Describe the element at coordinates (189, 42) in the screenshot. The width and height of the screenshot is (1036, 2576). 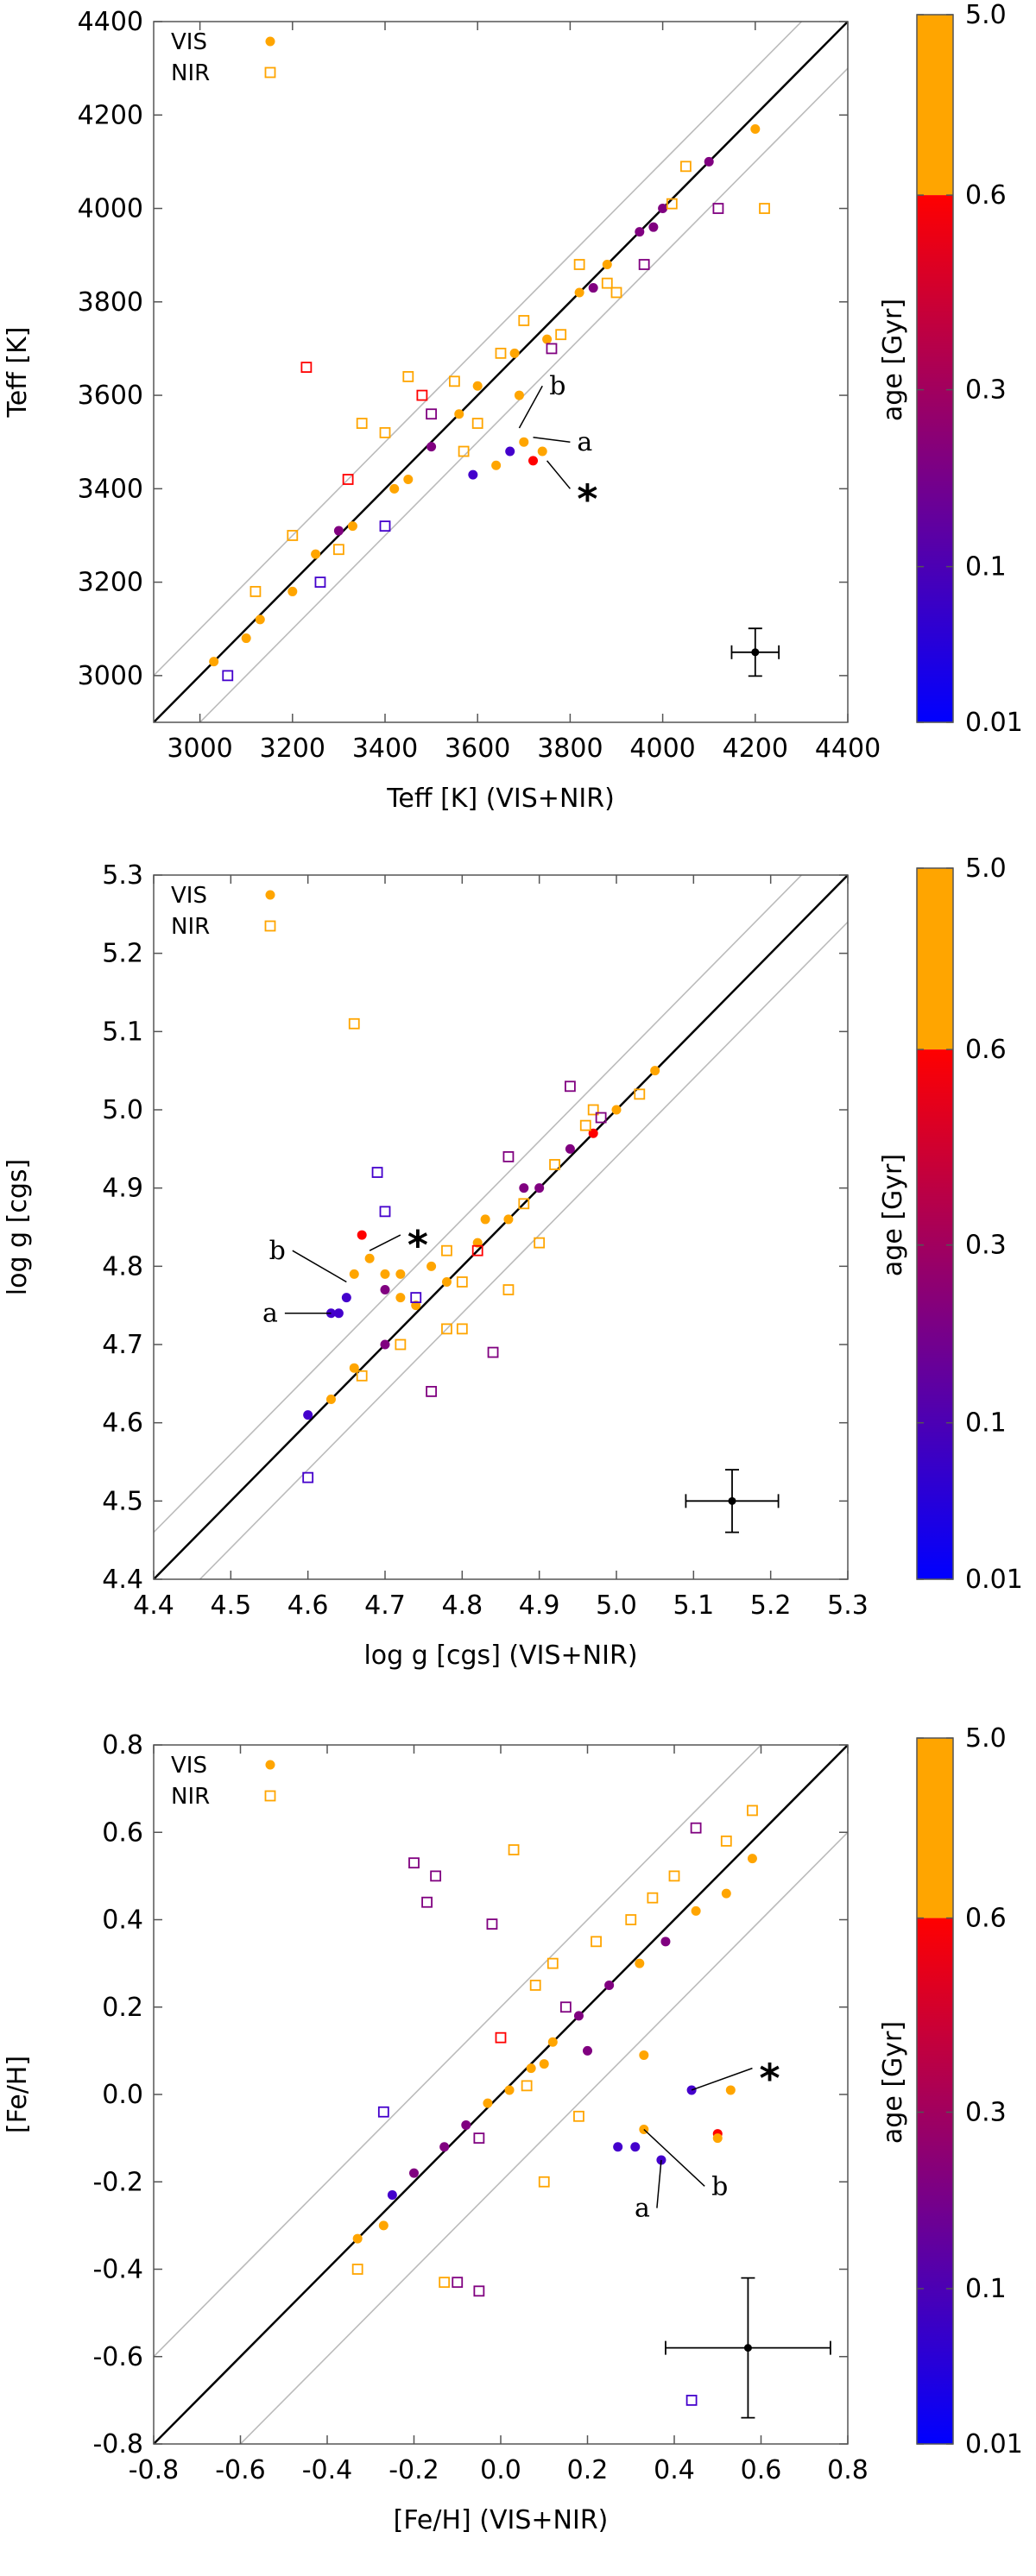
I see `legend-label-vis: VIS` at that location.